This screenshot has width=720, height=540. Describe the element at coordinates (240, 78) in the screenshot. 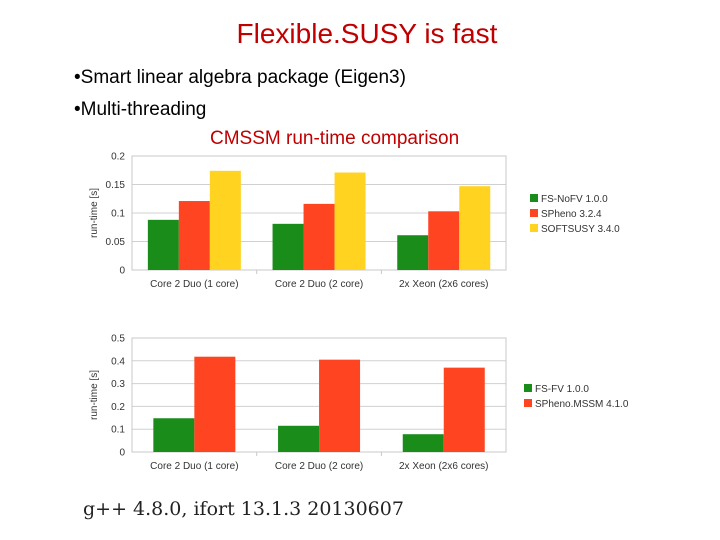

I see `bullet-item: Smart linear algebra package (Eigen3)` at that location.